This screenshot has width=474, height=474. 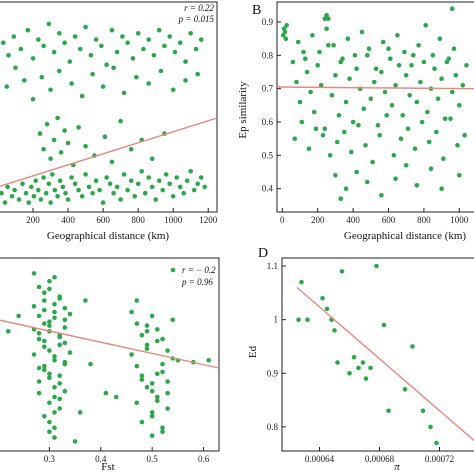 What do you see at coordinates (138, 220) in the screenshot?
I see `panel-a-x-tick-label: 800` at bounding box center [138, 220].